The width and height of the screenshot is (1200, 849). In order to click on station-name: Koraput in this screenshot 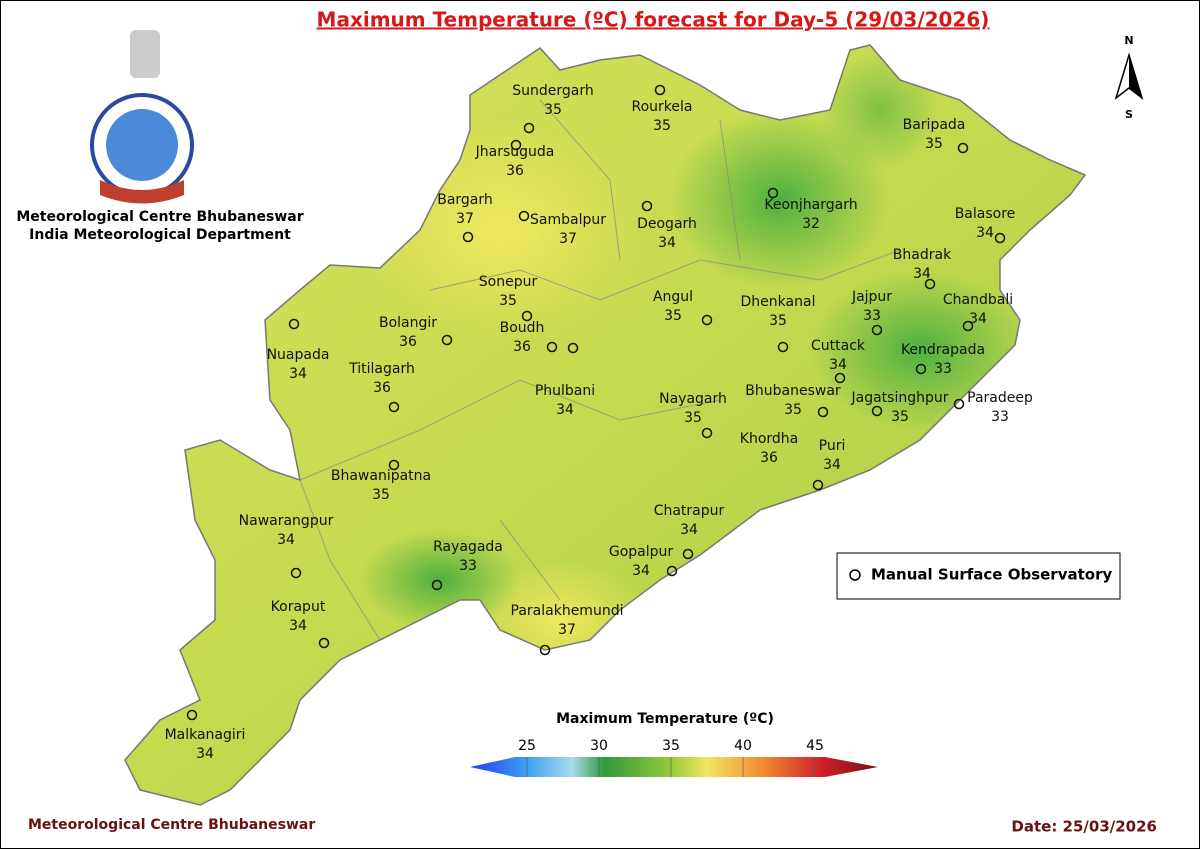, I will do `click(298, 607)`.